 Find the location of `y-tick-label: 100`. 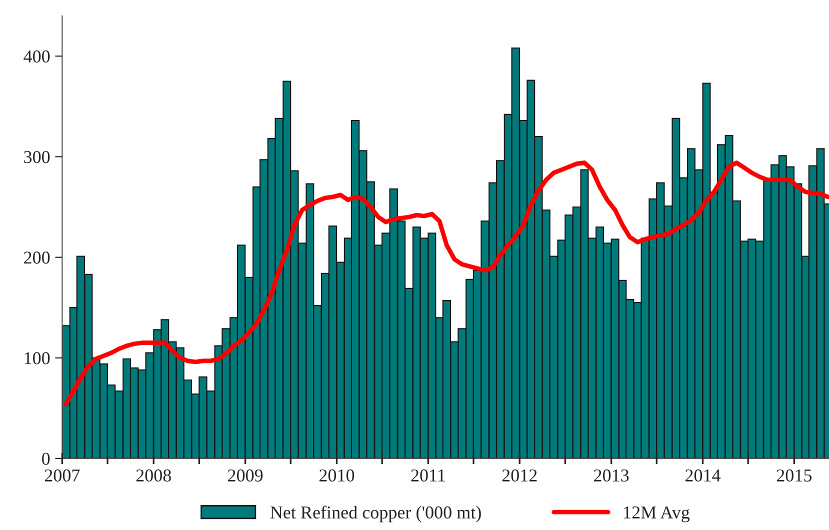

y-tick-label: 100 is located at coordinates (37, 358).